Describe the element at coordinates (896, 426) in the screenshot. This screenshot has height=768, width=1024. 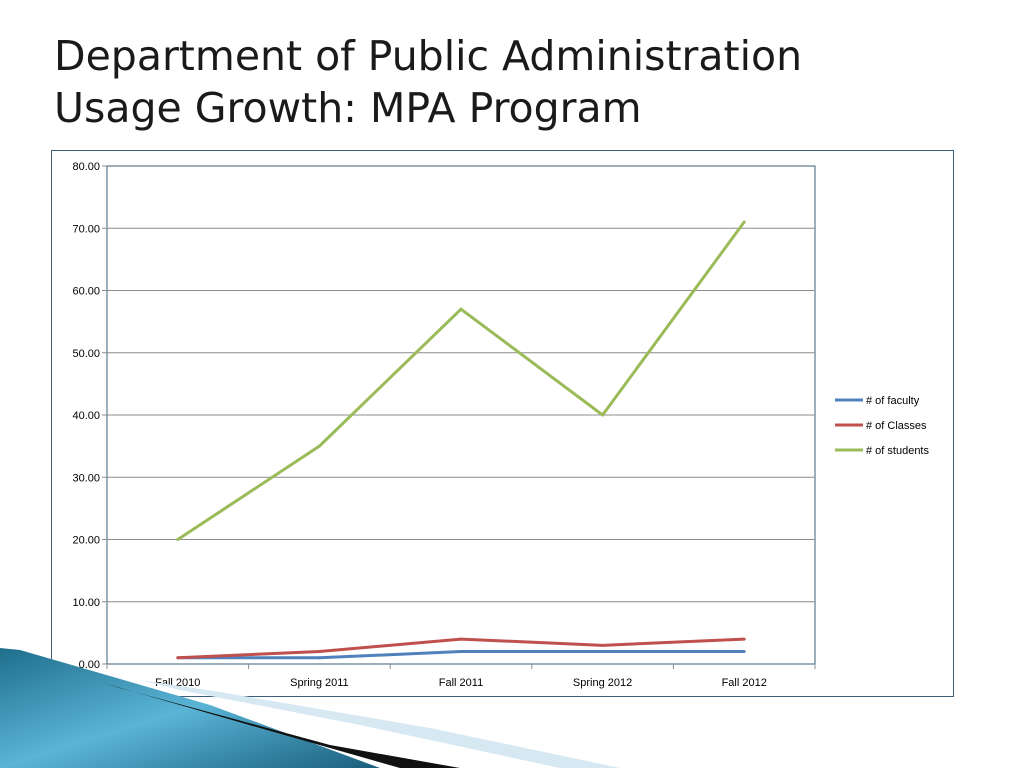
I see `legend-label-classes: # of Classes` at that location.